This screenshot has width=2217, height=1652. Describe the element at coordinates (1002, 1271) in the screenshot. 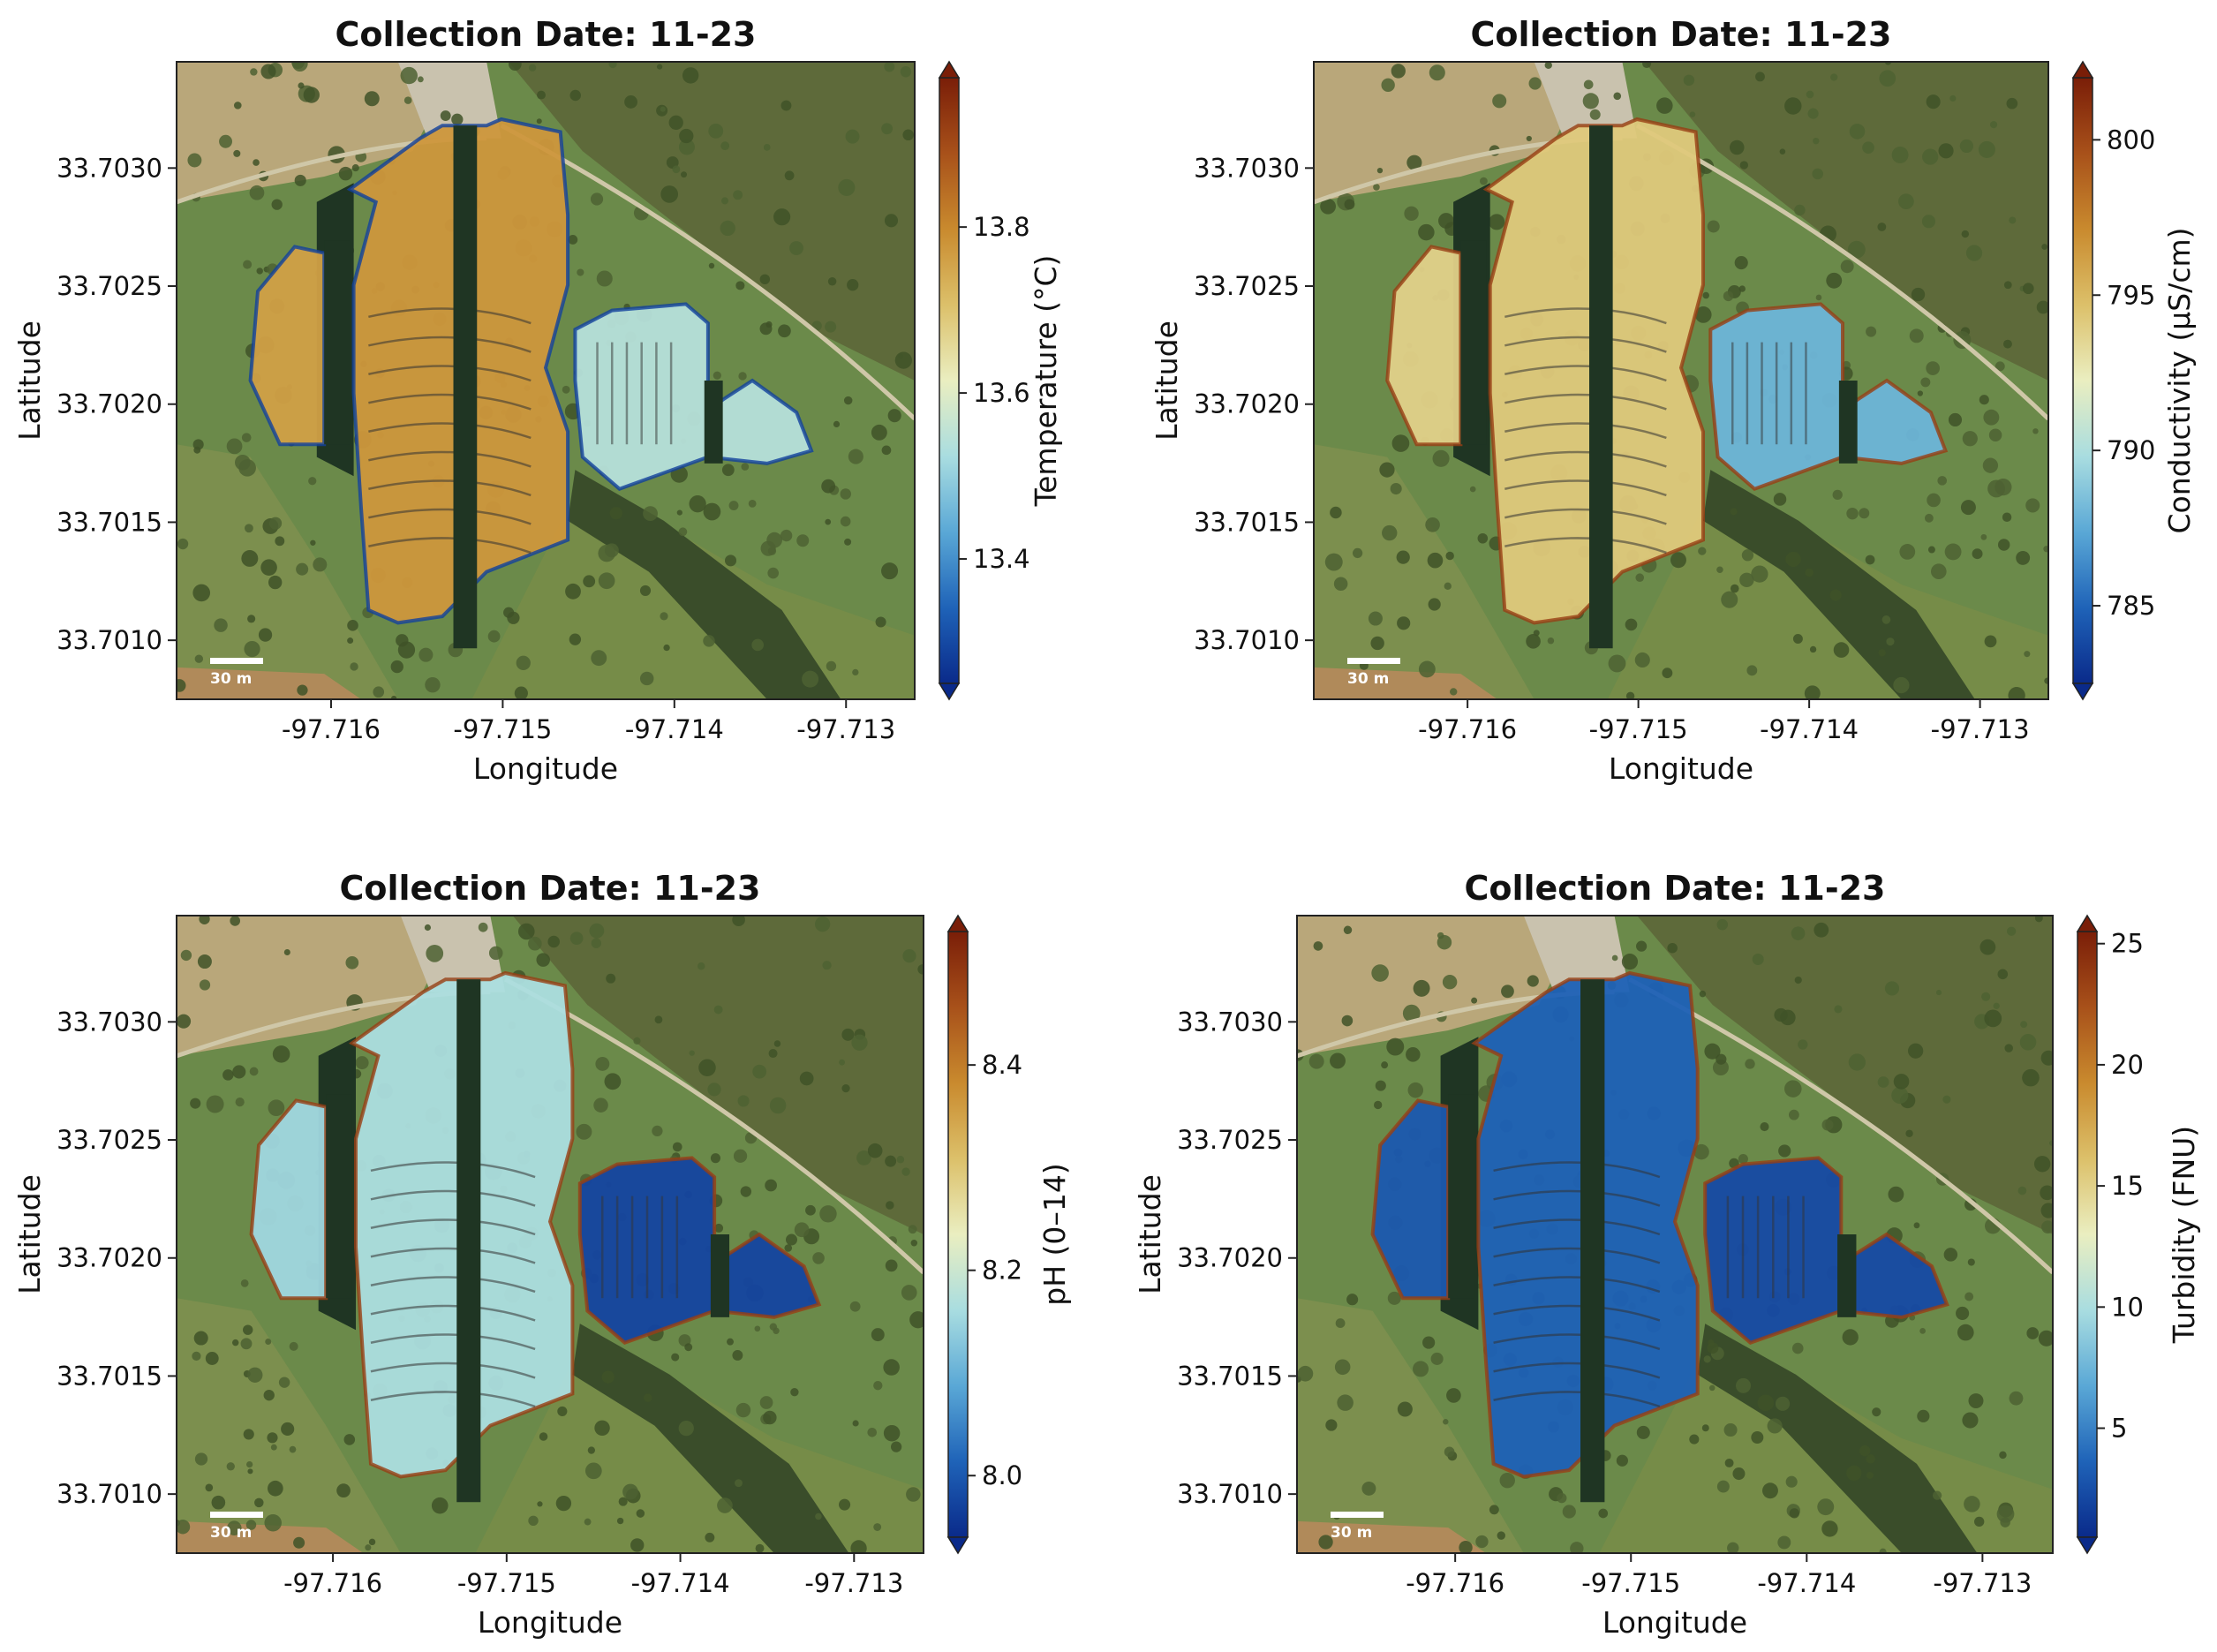

I see `colorbar-tick-label: 8.2` at that location.